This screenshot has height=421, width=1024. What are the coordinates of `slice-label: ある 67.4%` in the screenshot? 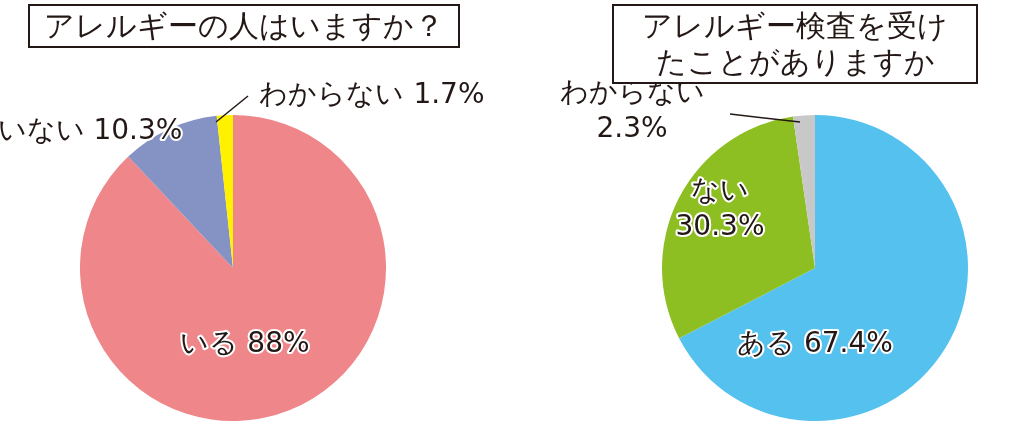 It's located at (815, 343).